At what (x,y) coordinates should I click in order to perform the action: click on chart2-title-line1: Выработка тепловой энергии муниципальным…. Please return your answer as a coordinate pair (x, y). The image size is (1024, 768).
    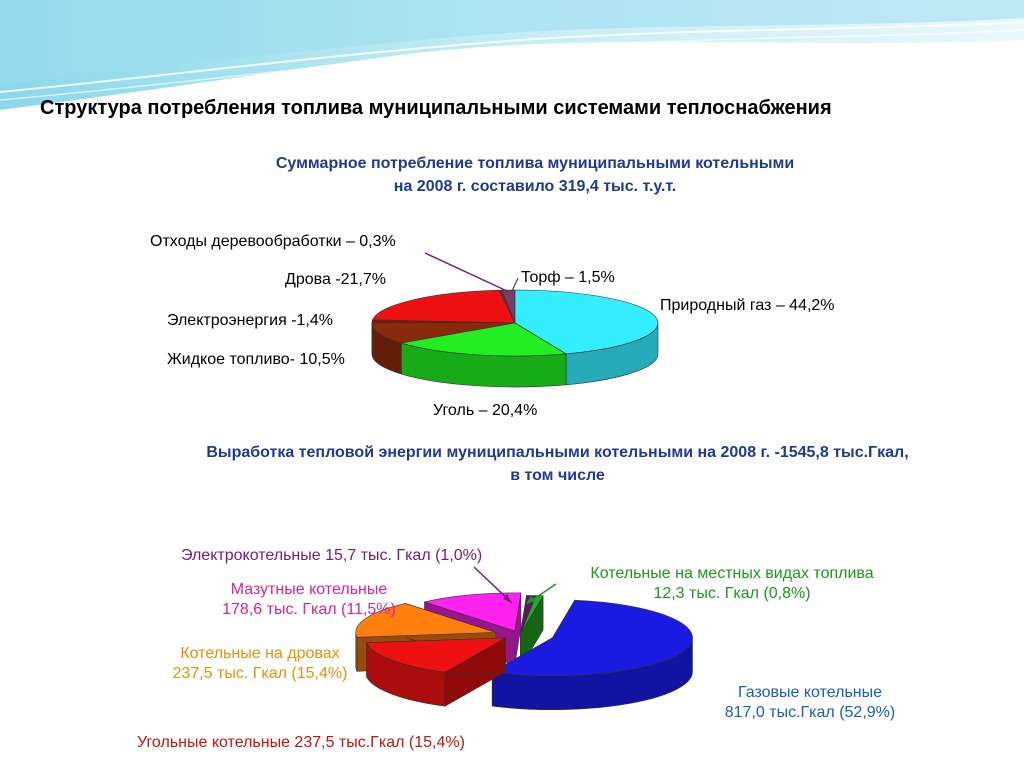
    Looking at the image, I should click on (557, 452).